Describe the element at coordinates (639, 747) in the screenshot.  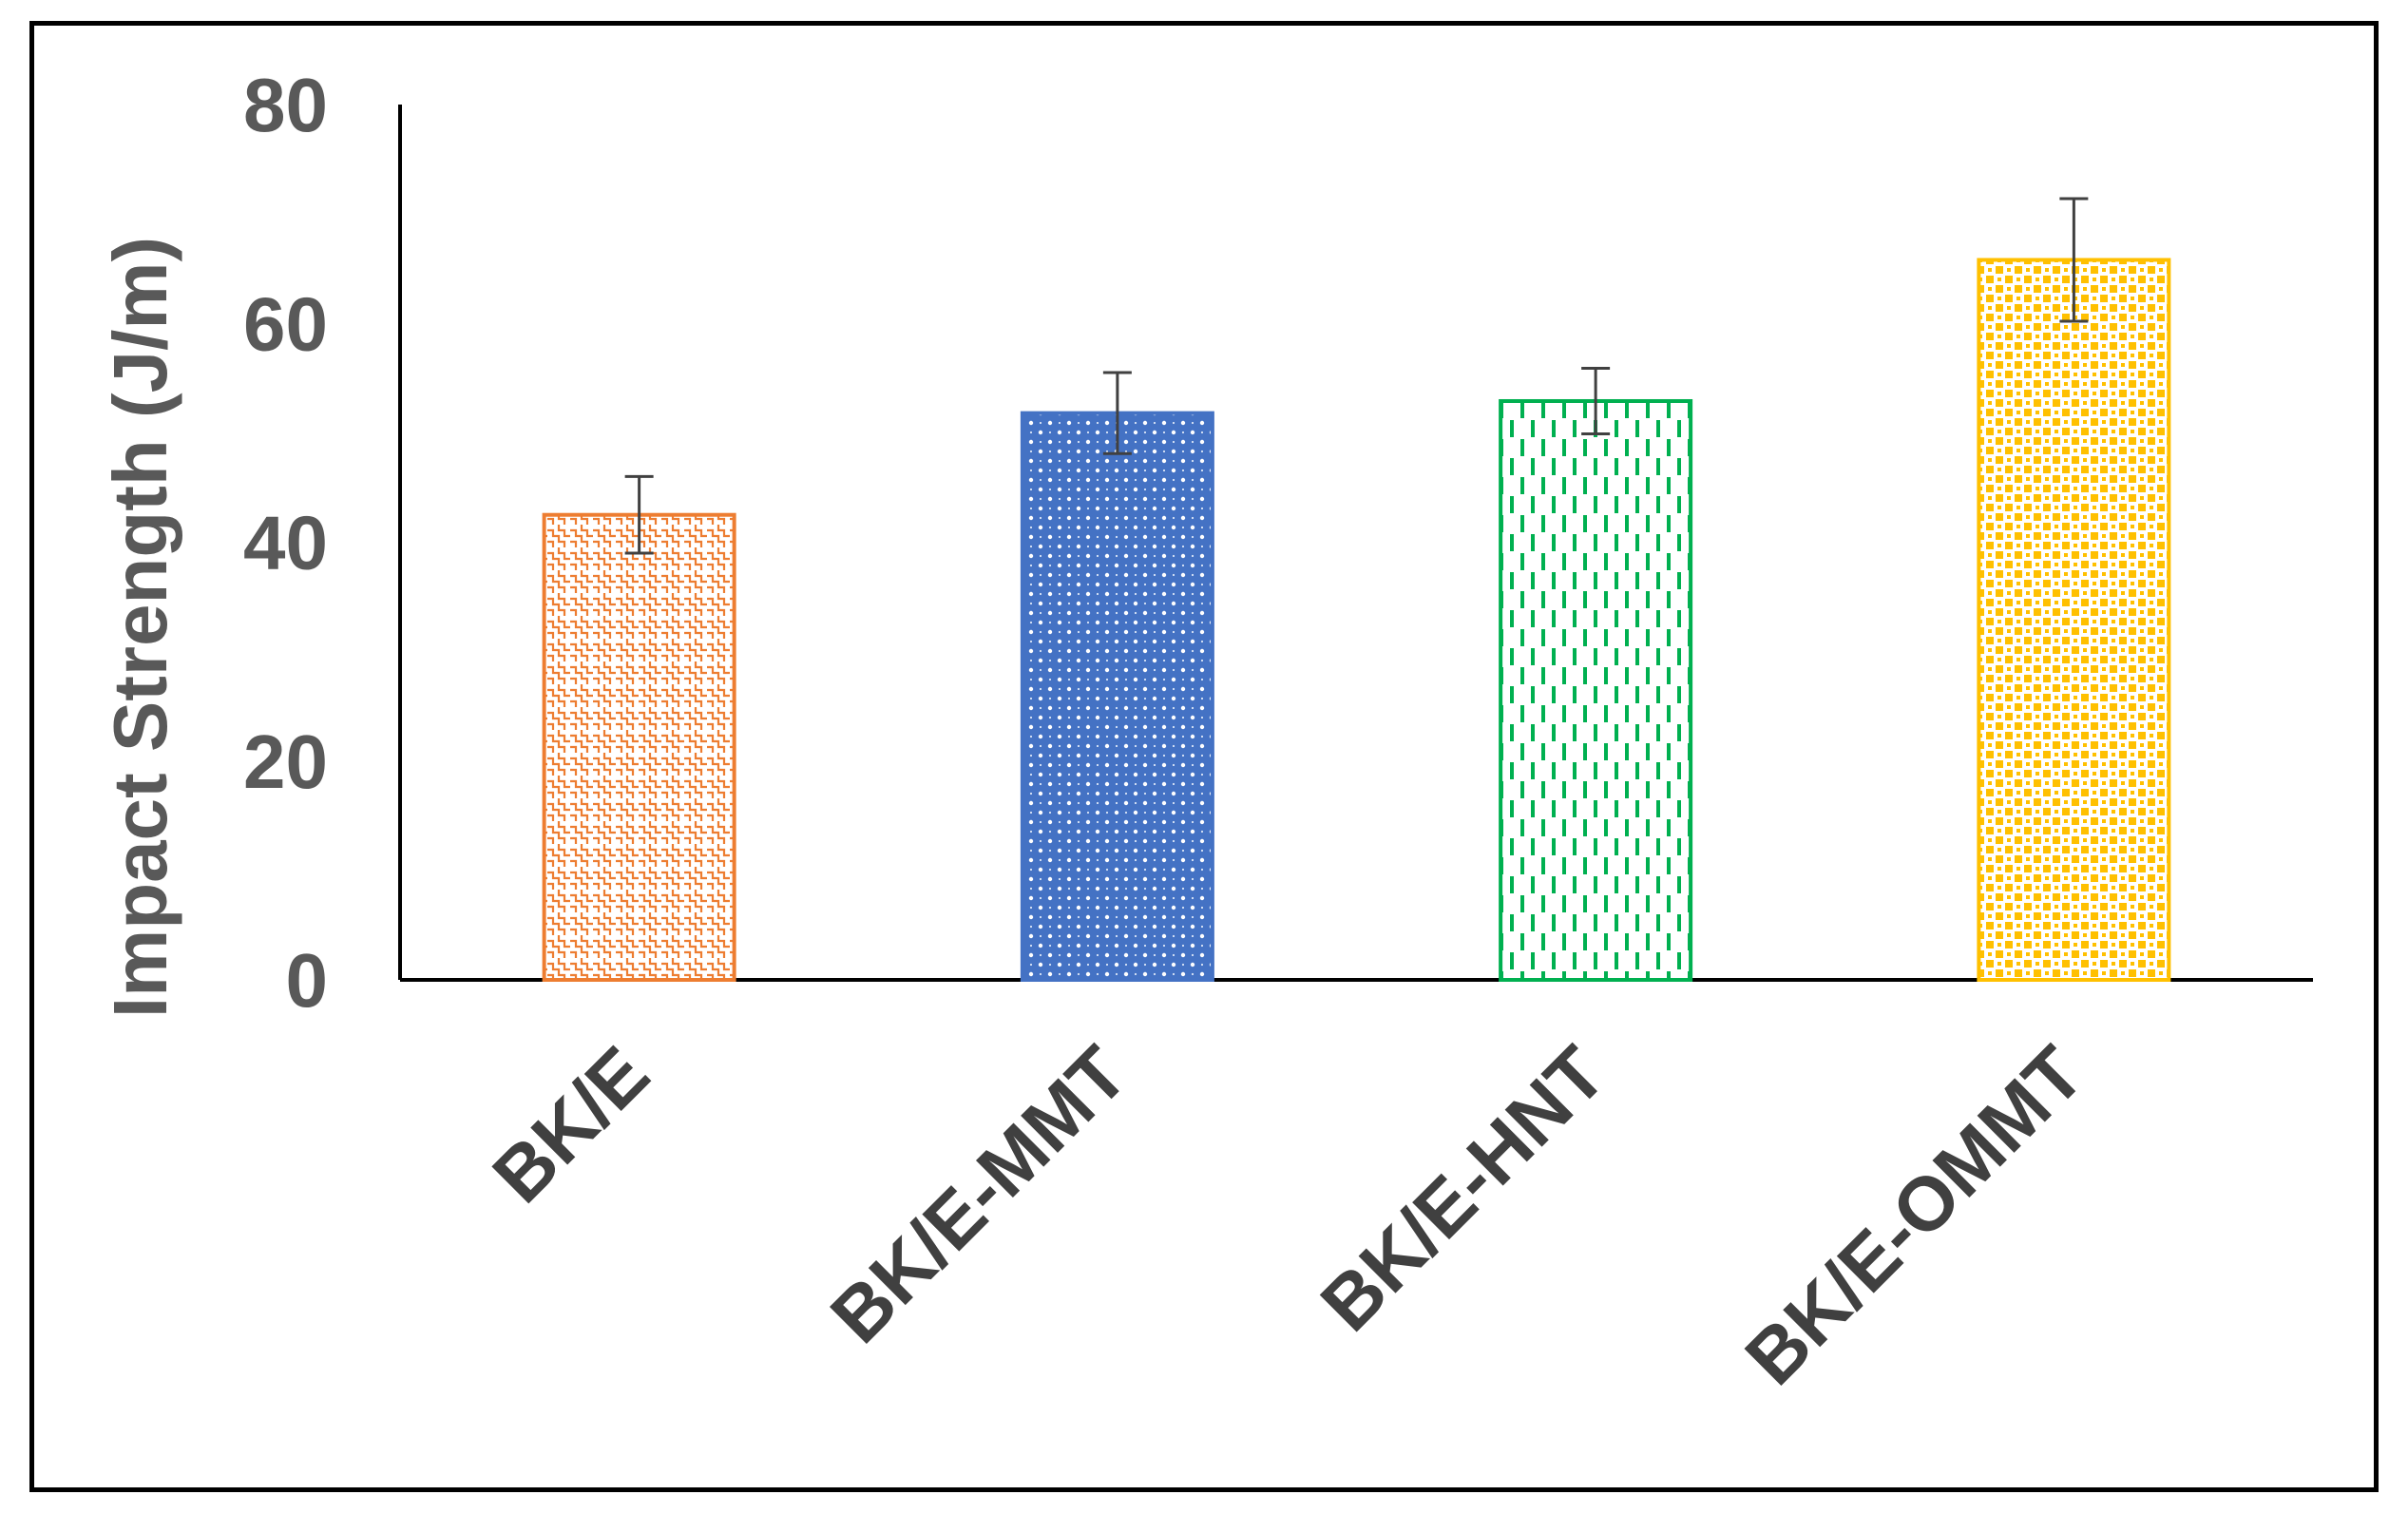
I see `bar-bk-e` at that location.